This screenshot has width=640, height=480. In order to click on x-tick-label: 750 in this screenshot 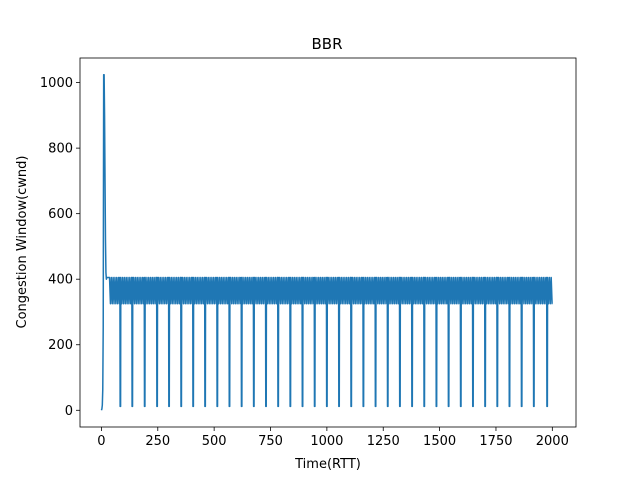, I will do `click(270, 441)`.